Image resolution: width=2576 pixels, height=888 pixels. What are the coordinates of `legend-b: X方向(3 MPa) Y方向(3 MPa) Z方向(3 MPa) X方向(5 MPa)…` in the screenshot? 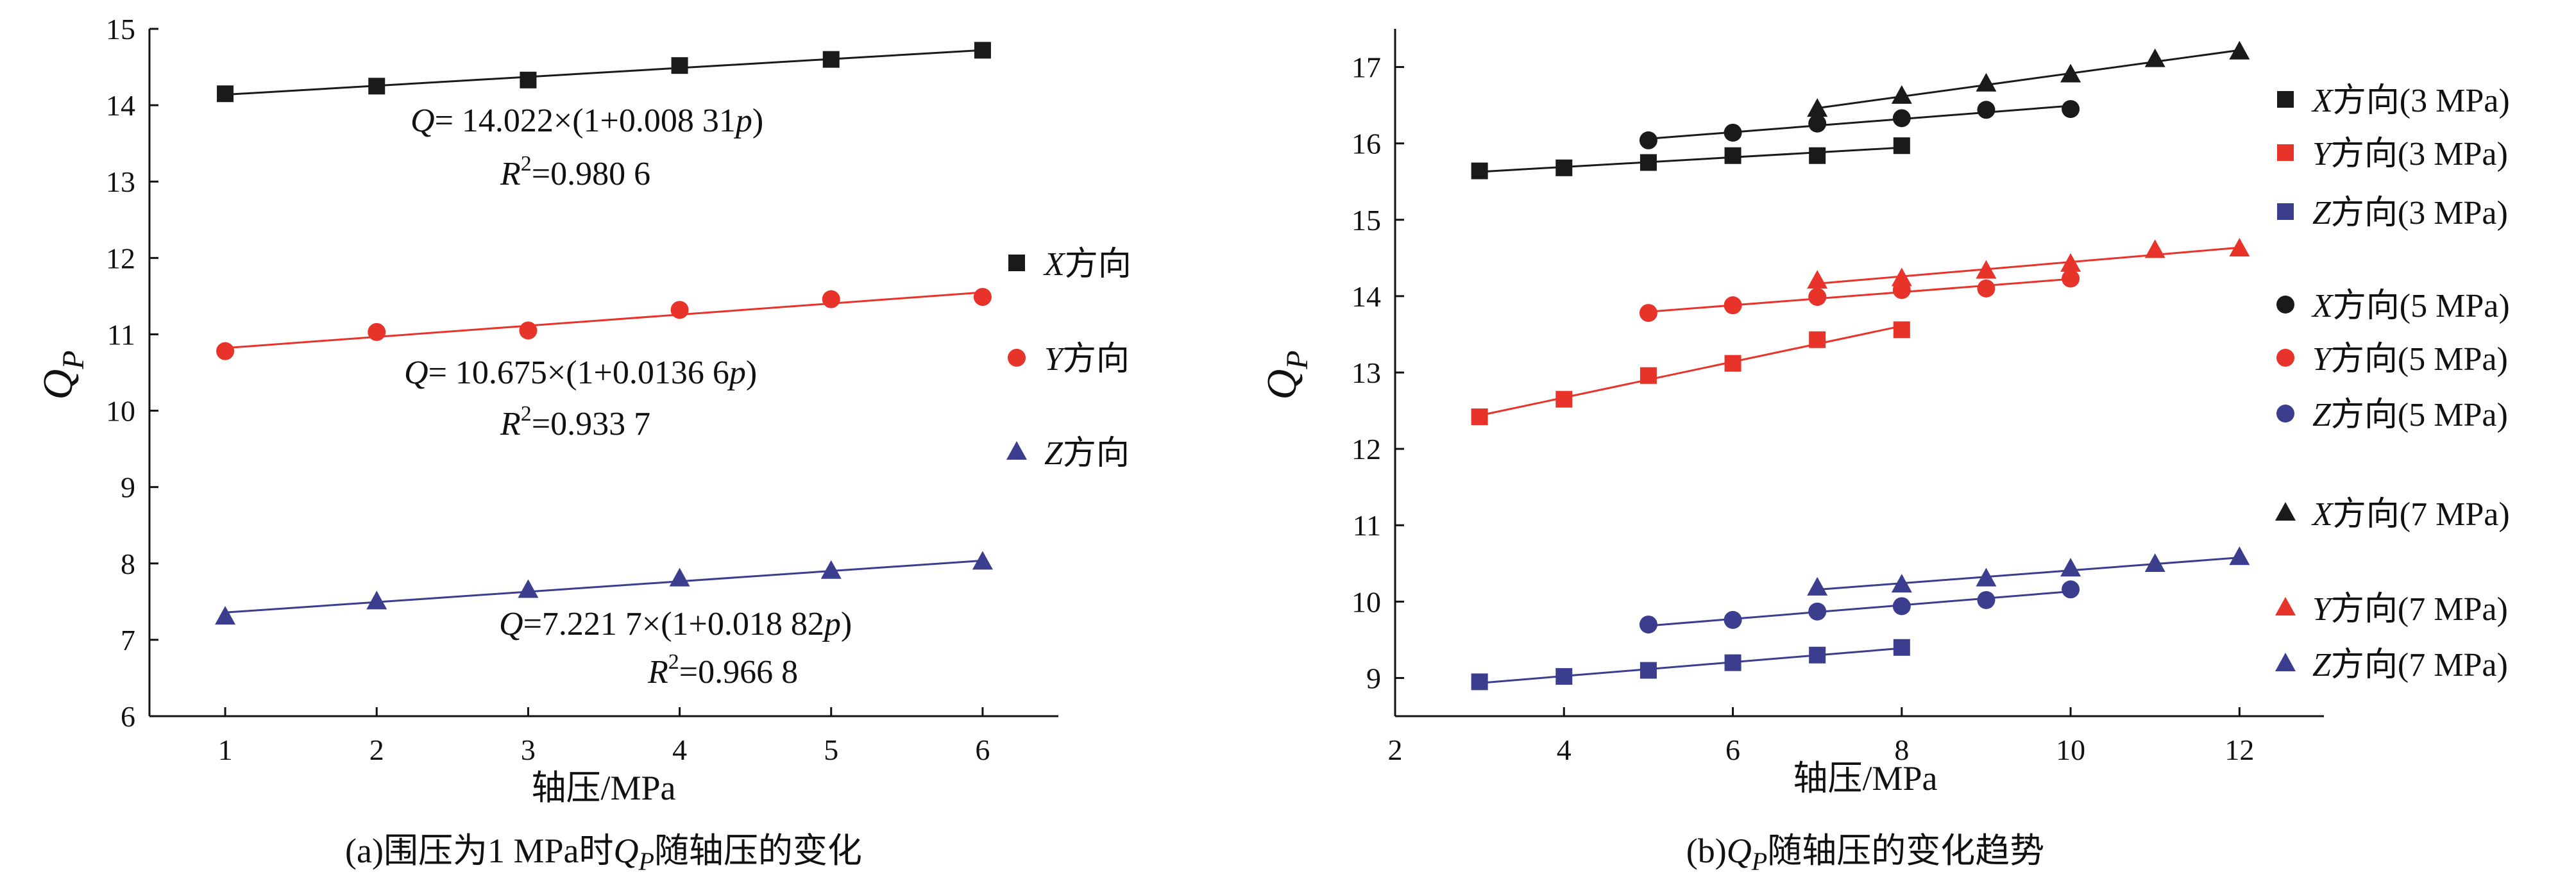 It's located at (2392, 383).